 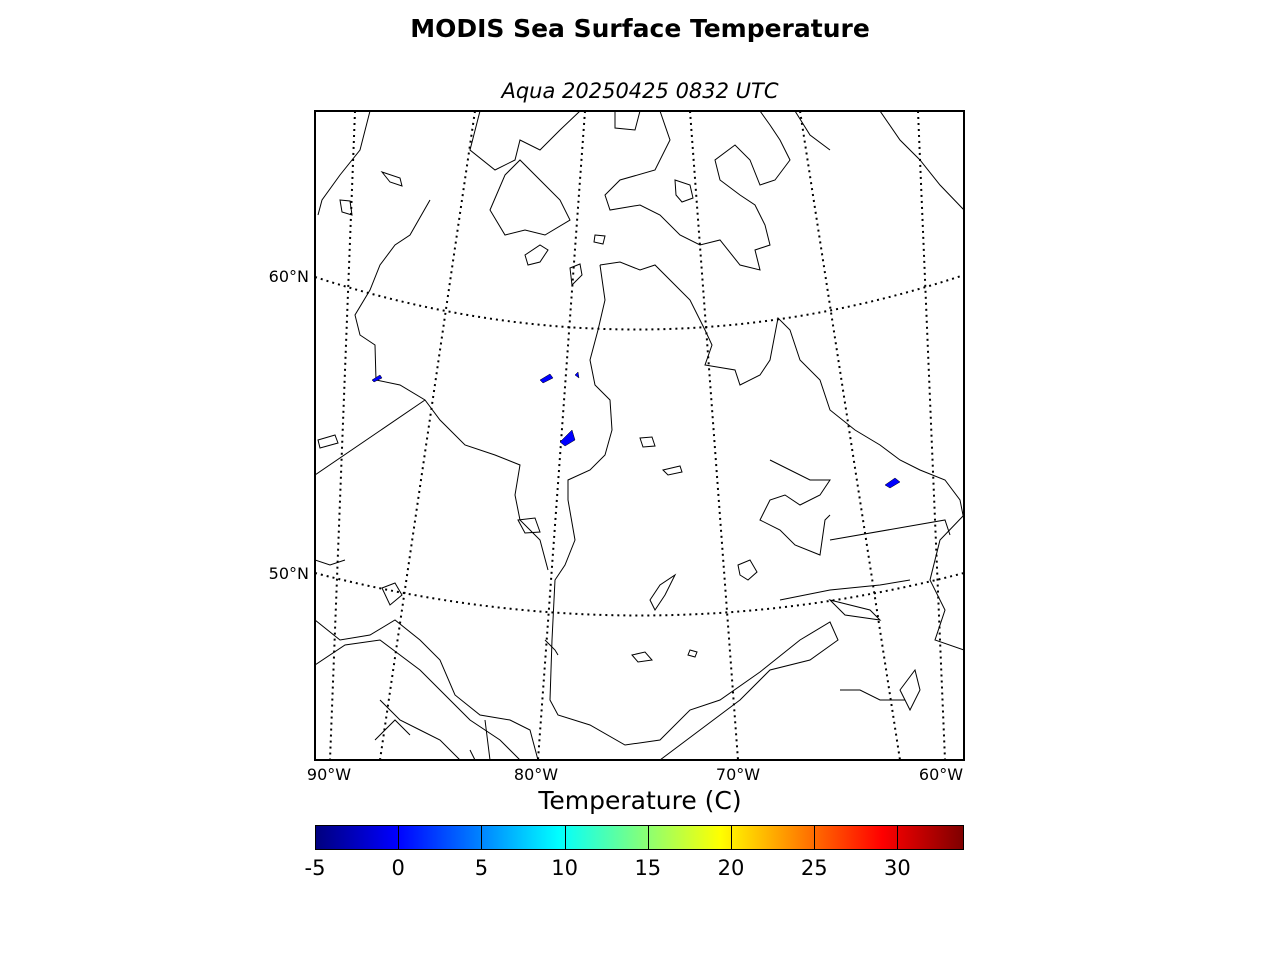 I want to click on lon-label-80w: 80°W, so click(x=536, y=774).